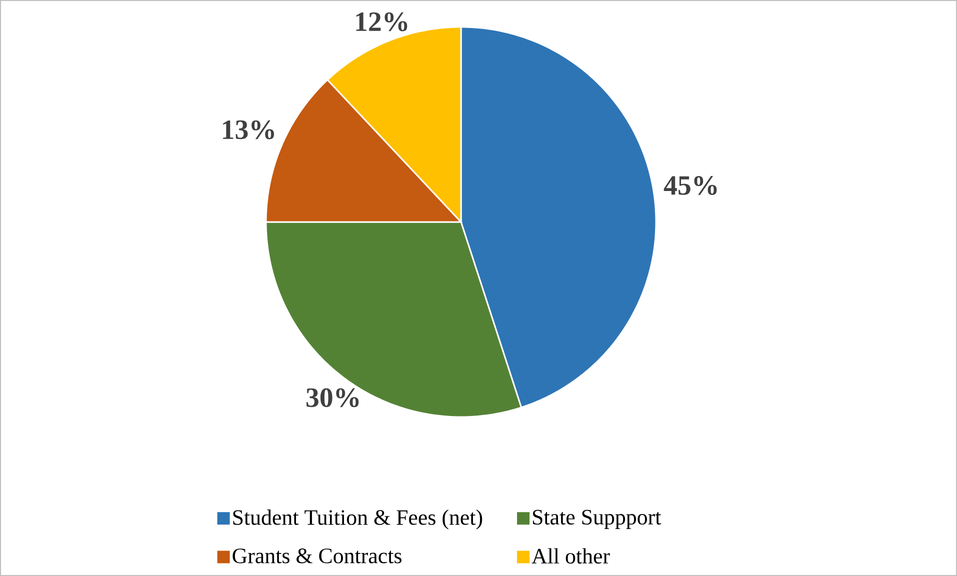 This screenshot has height=576, width=957. I want to click on data-label: 30%, so click(332, 398).